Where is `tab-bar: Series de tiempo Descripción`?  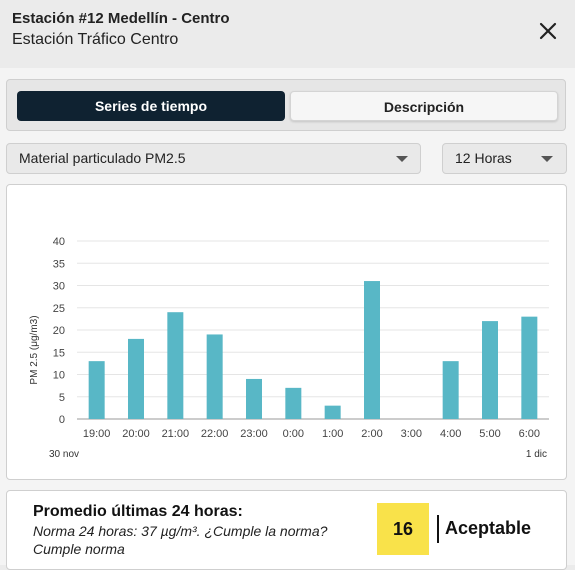 tab-bar: Series de tiempo Descripción is located at coordinates (286, 105).